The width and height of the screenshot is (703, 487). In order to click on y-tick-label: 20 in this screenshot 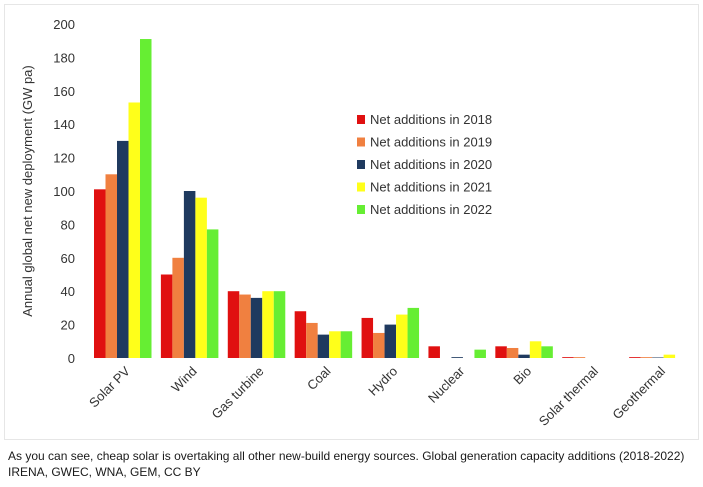, I will do `click(68, 325)`.